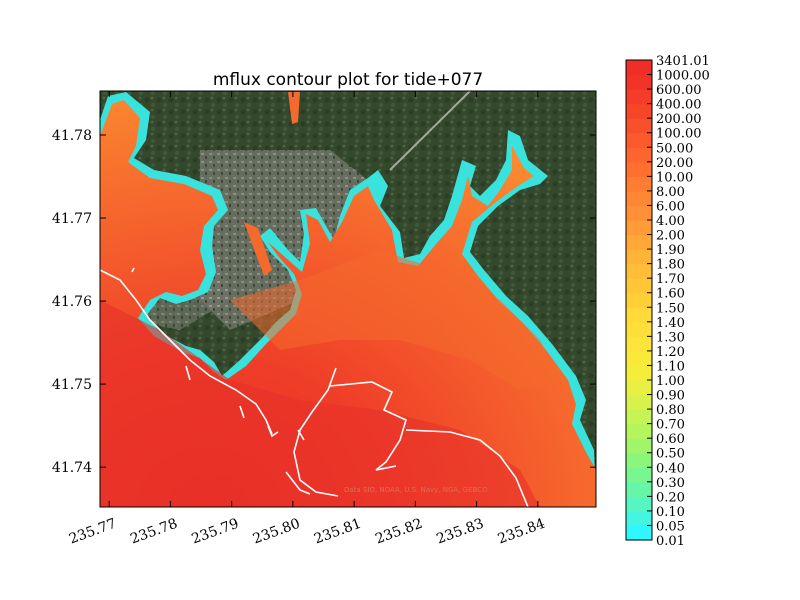 This screenshot has width=800, height=600. What do you see at coordinates (670, 425) in the screenshot?
I see `colorbar-tick-label: 0.70` at bounding box center [670, 425].